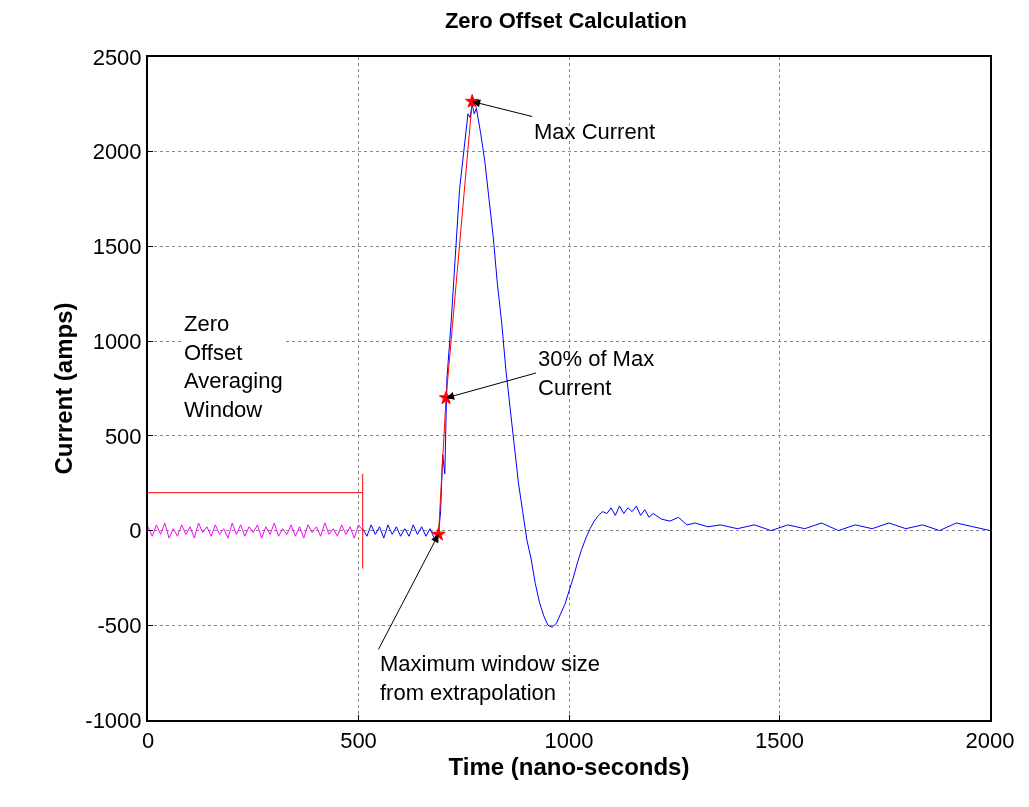  Describe the element at coordinates (565, 20) in the screenshot. I see `chart-title: Zero Offset Calculation` at that location.